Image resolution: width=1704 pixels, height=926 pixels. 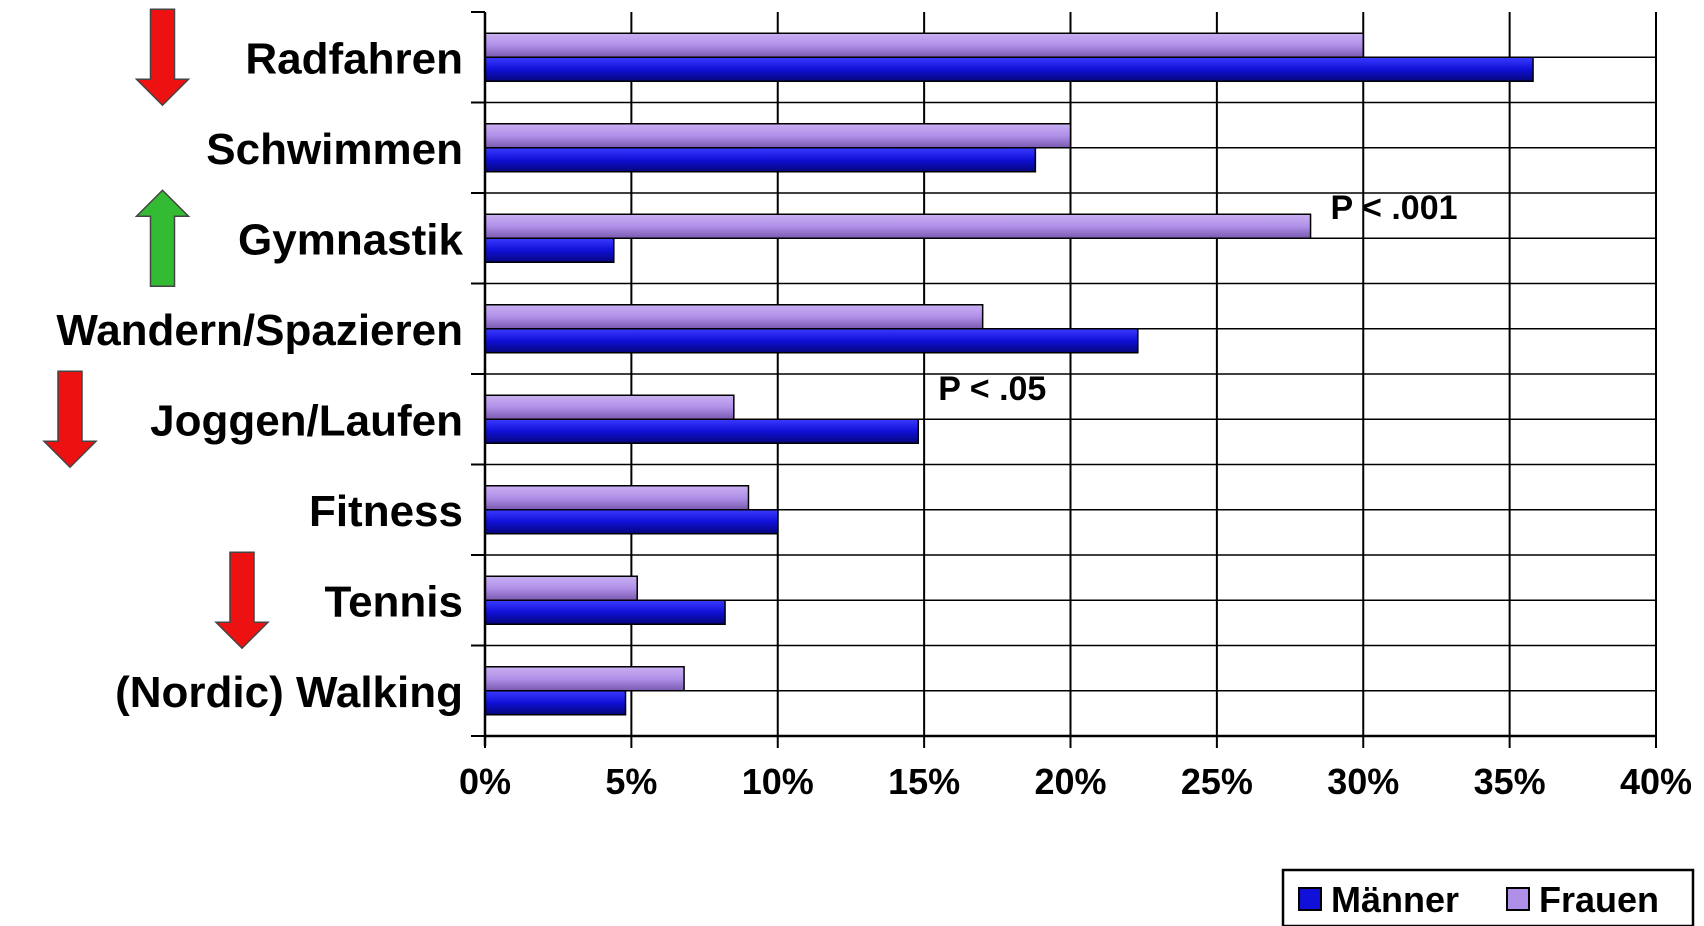 What do you see at coordinates (1510, 781) in the screenshot?
I see `x-tick-label: 35%` at bounding box center [1510, 781].